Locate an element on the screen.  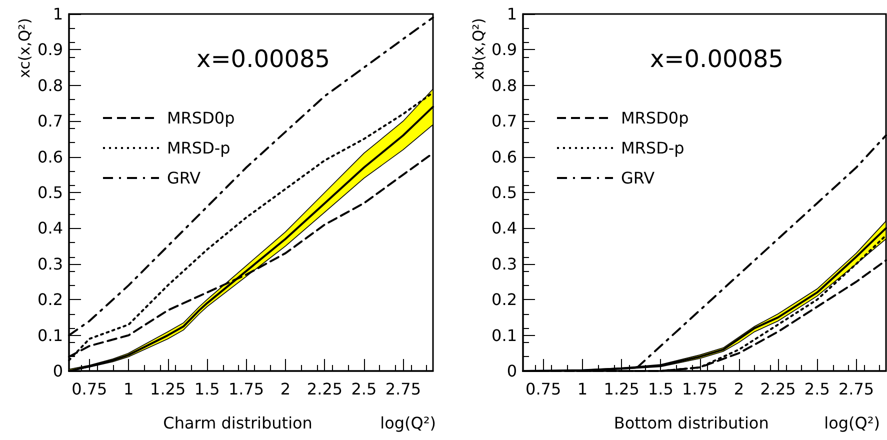
text: Bottom distribution is located at coordinates (691, 423).